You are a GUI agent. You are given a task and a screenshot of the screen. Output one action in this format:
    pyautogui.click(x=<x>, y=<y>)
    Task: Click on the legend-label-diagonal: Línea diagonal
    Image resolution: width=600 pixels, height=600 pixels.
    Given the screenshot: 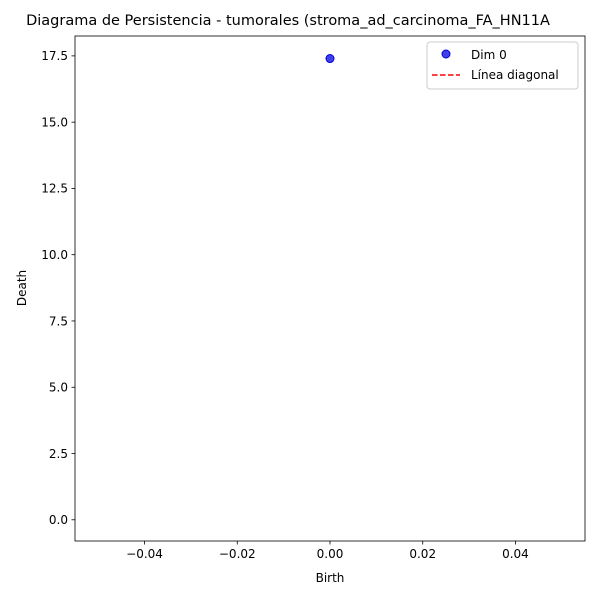 What is the action you would take?
    pyautogui.click(x=515, y=75)
    